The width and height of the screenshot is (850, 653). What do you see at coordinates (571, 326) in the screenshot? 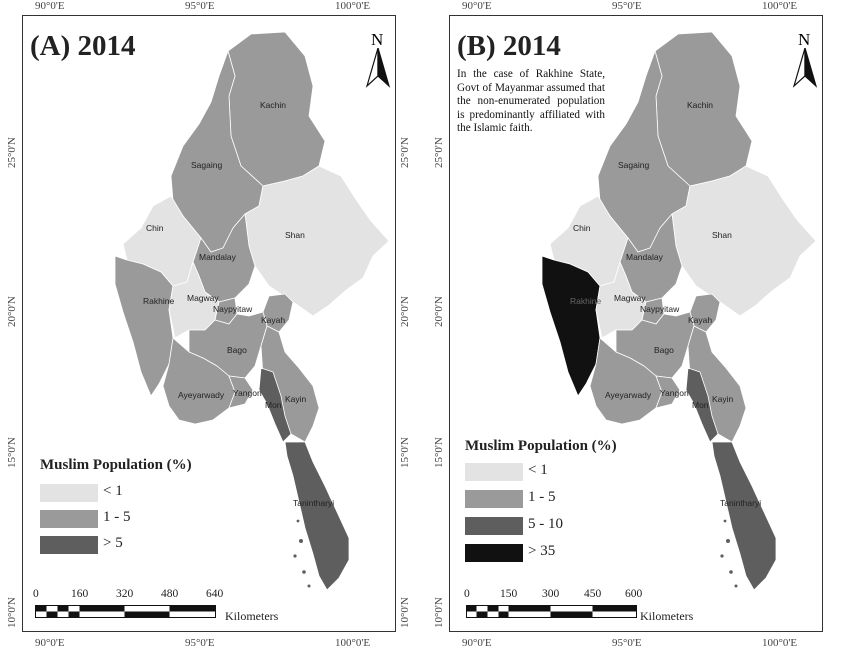
I see `region-rakhine` at bounding box center [571, 326].